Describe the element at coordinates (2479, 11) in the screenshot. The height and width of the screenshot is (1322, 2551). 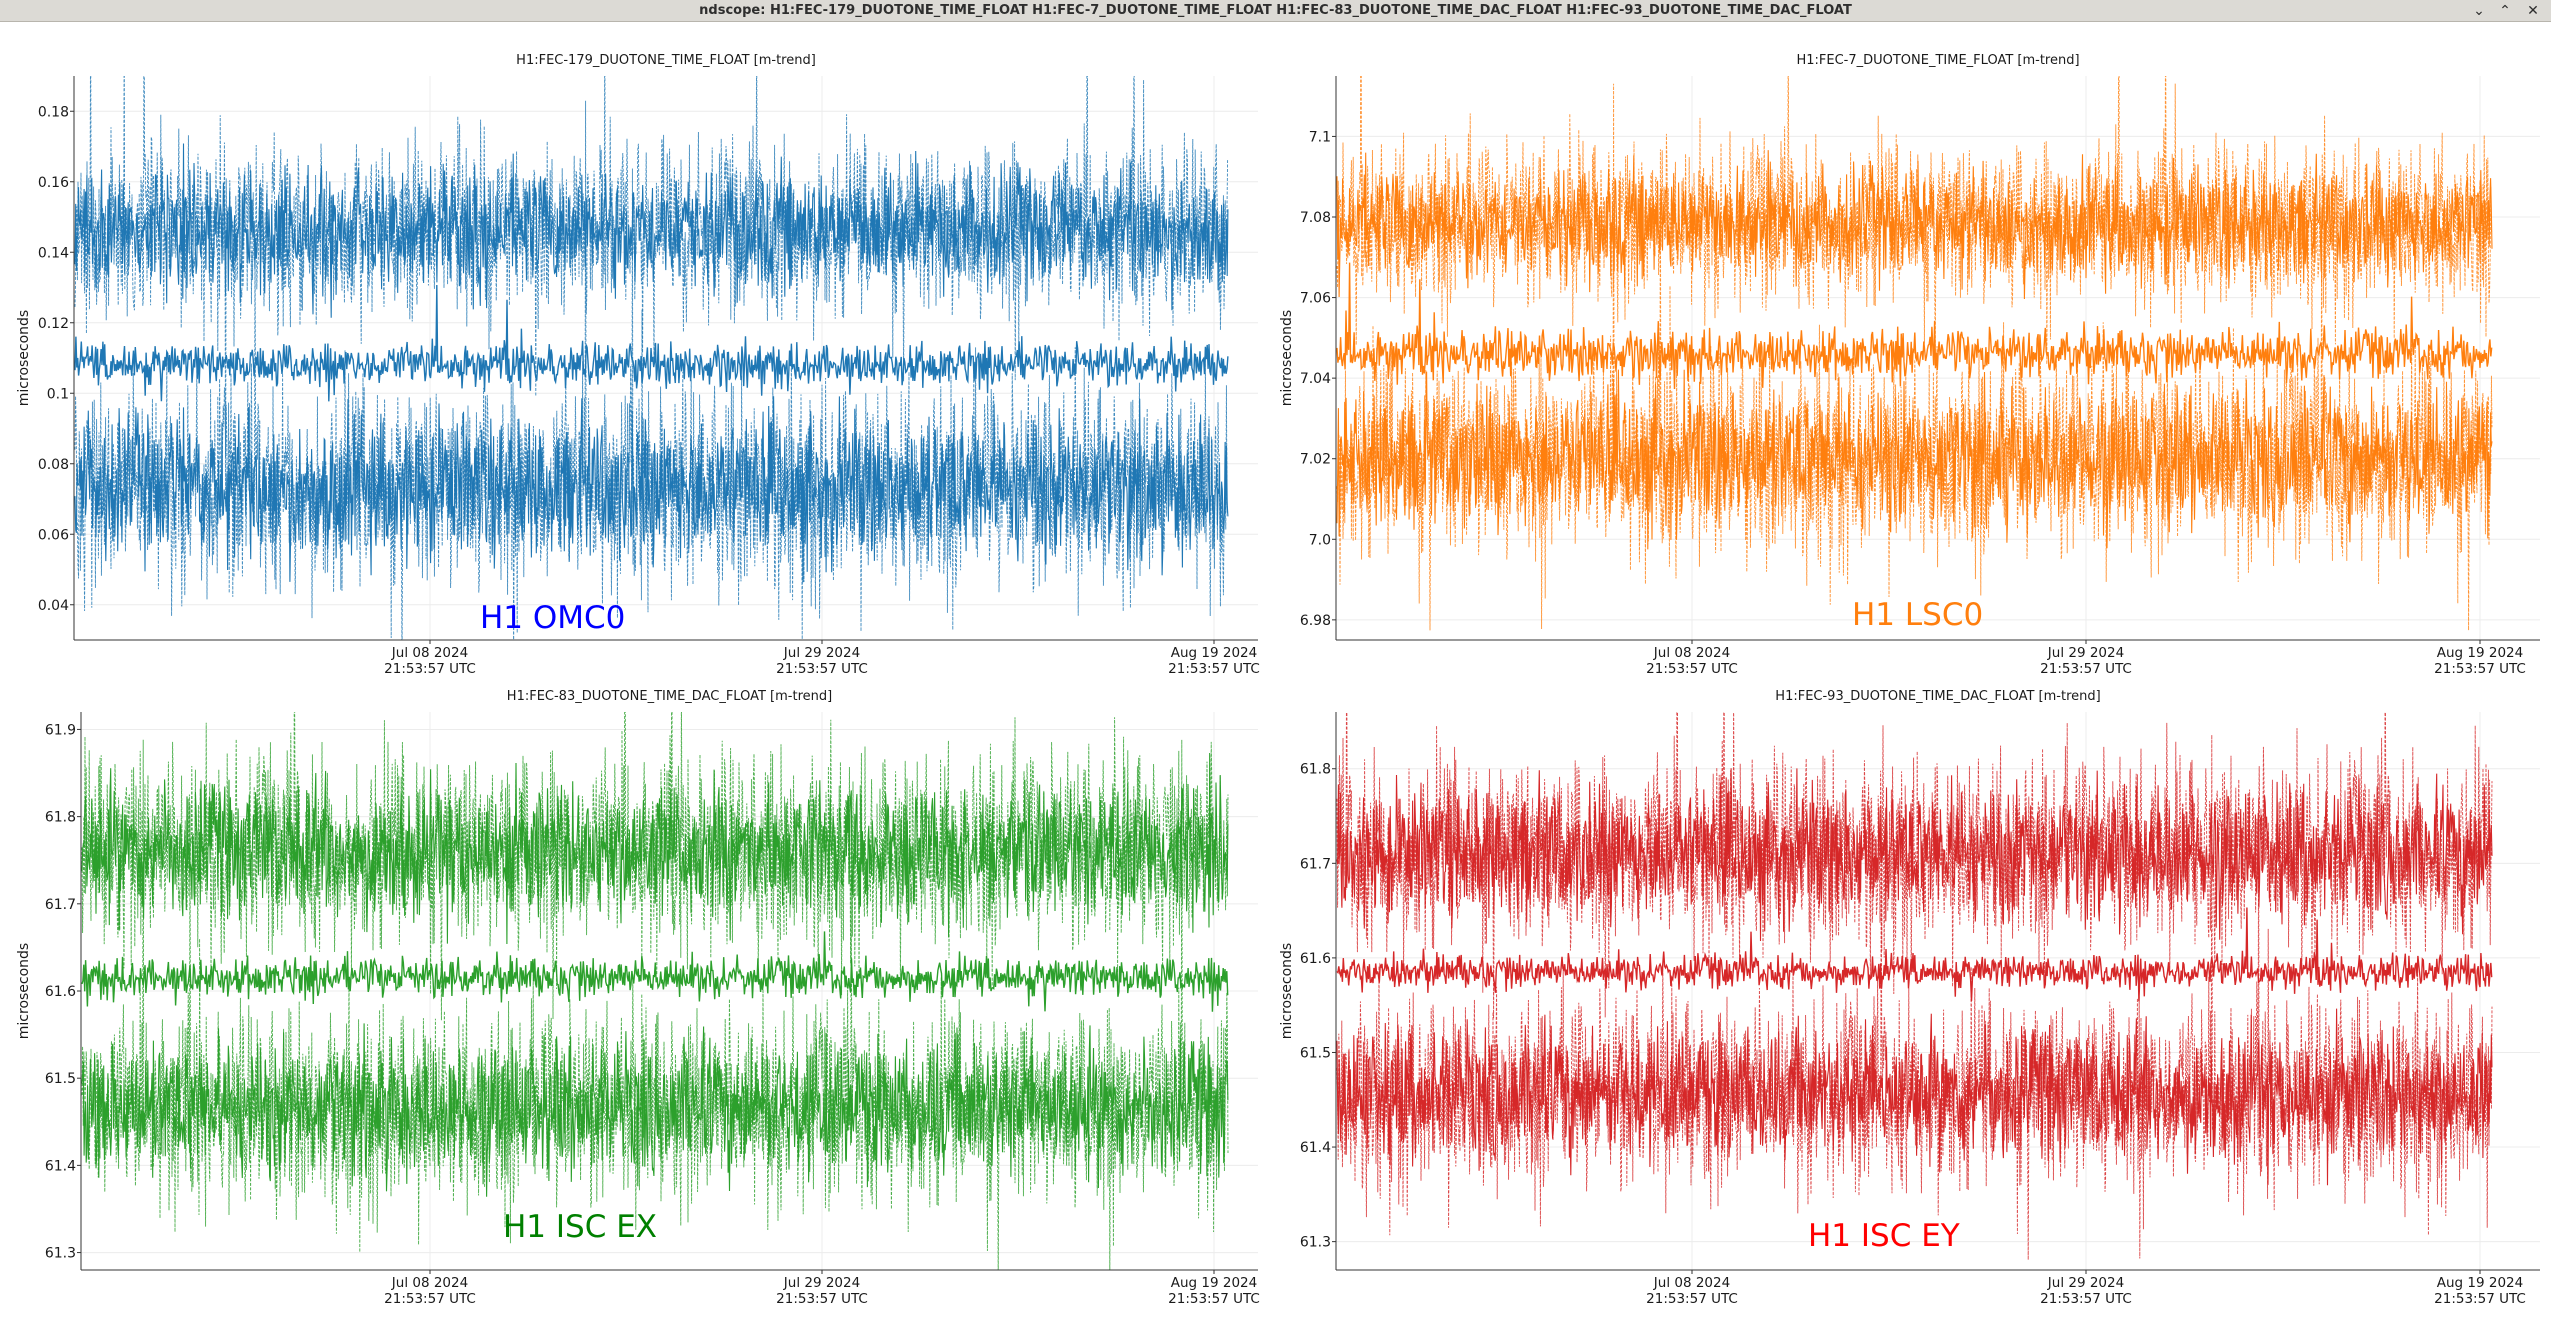
I see `minimize-button: ⌄` at that location.